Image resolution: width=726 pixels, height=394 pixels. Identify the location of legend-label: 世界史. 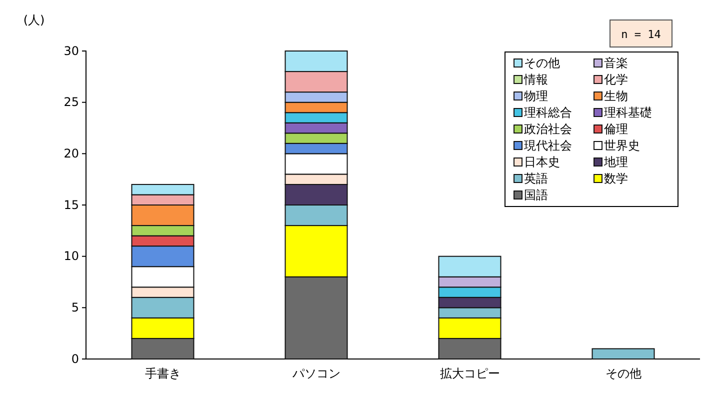
(622, 145).